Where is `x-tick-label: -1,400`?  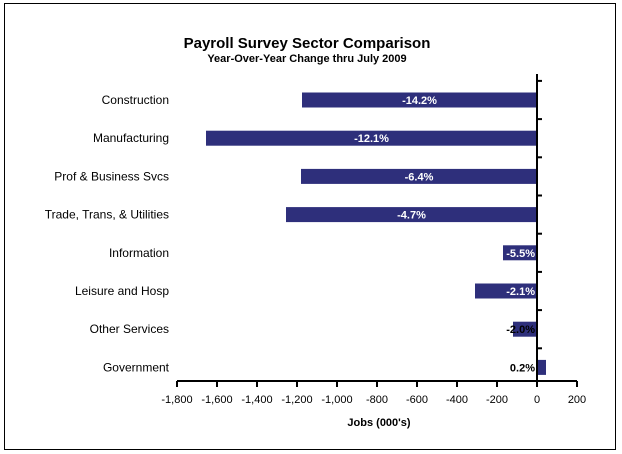
x-tick-label: -1,400 is located at coordinates (256, 400).